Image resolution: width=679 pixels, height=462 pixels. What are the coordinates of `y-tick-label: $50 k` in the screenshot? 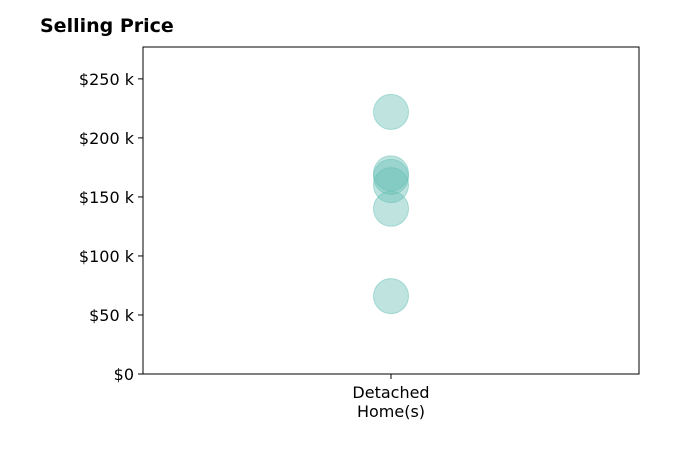 It's located at (112, 315).